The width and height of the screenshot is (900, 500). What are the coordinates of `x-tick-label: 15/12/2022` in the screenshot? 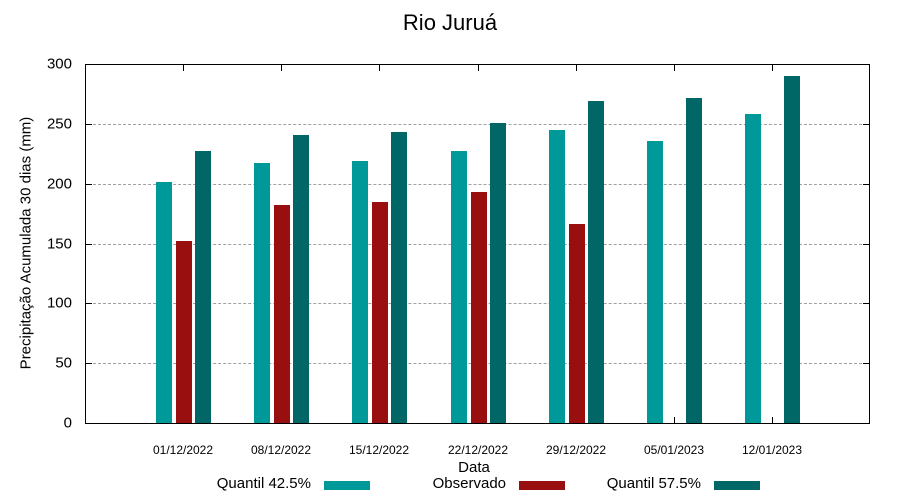 It's located at (379, 450).